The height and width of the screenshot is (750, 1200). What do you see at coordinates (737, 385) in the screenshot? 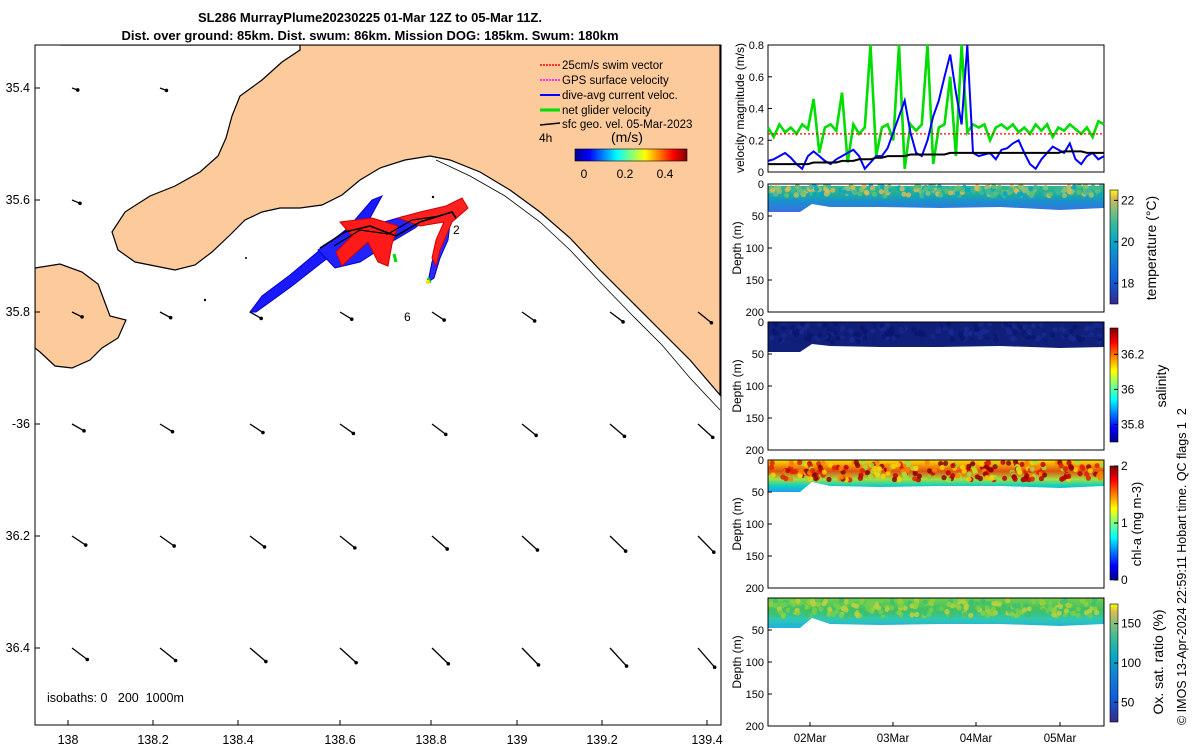
I see `salinity-ylabel: Depth (m)` at bounding box center [737, 385].